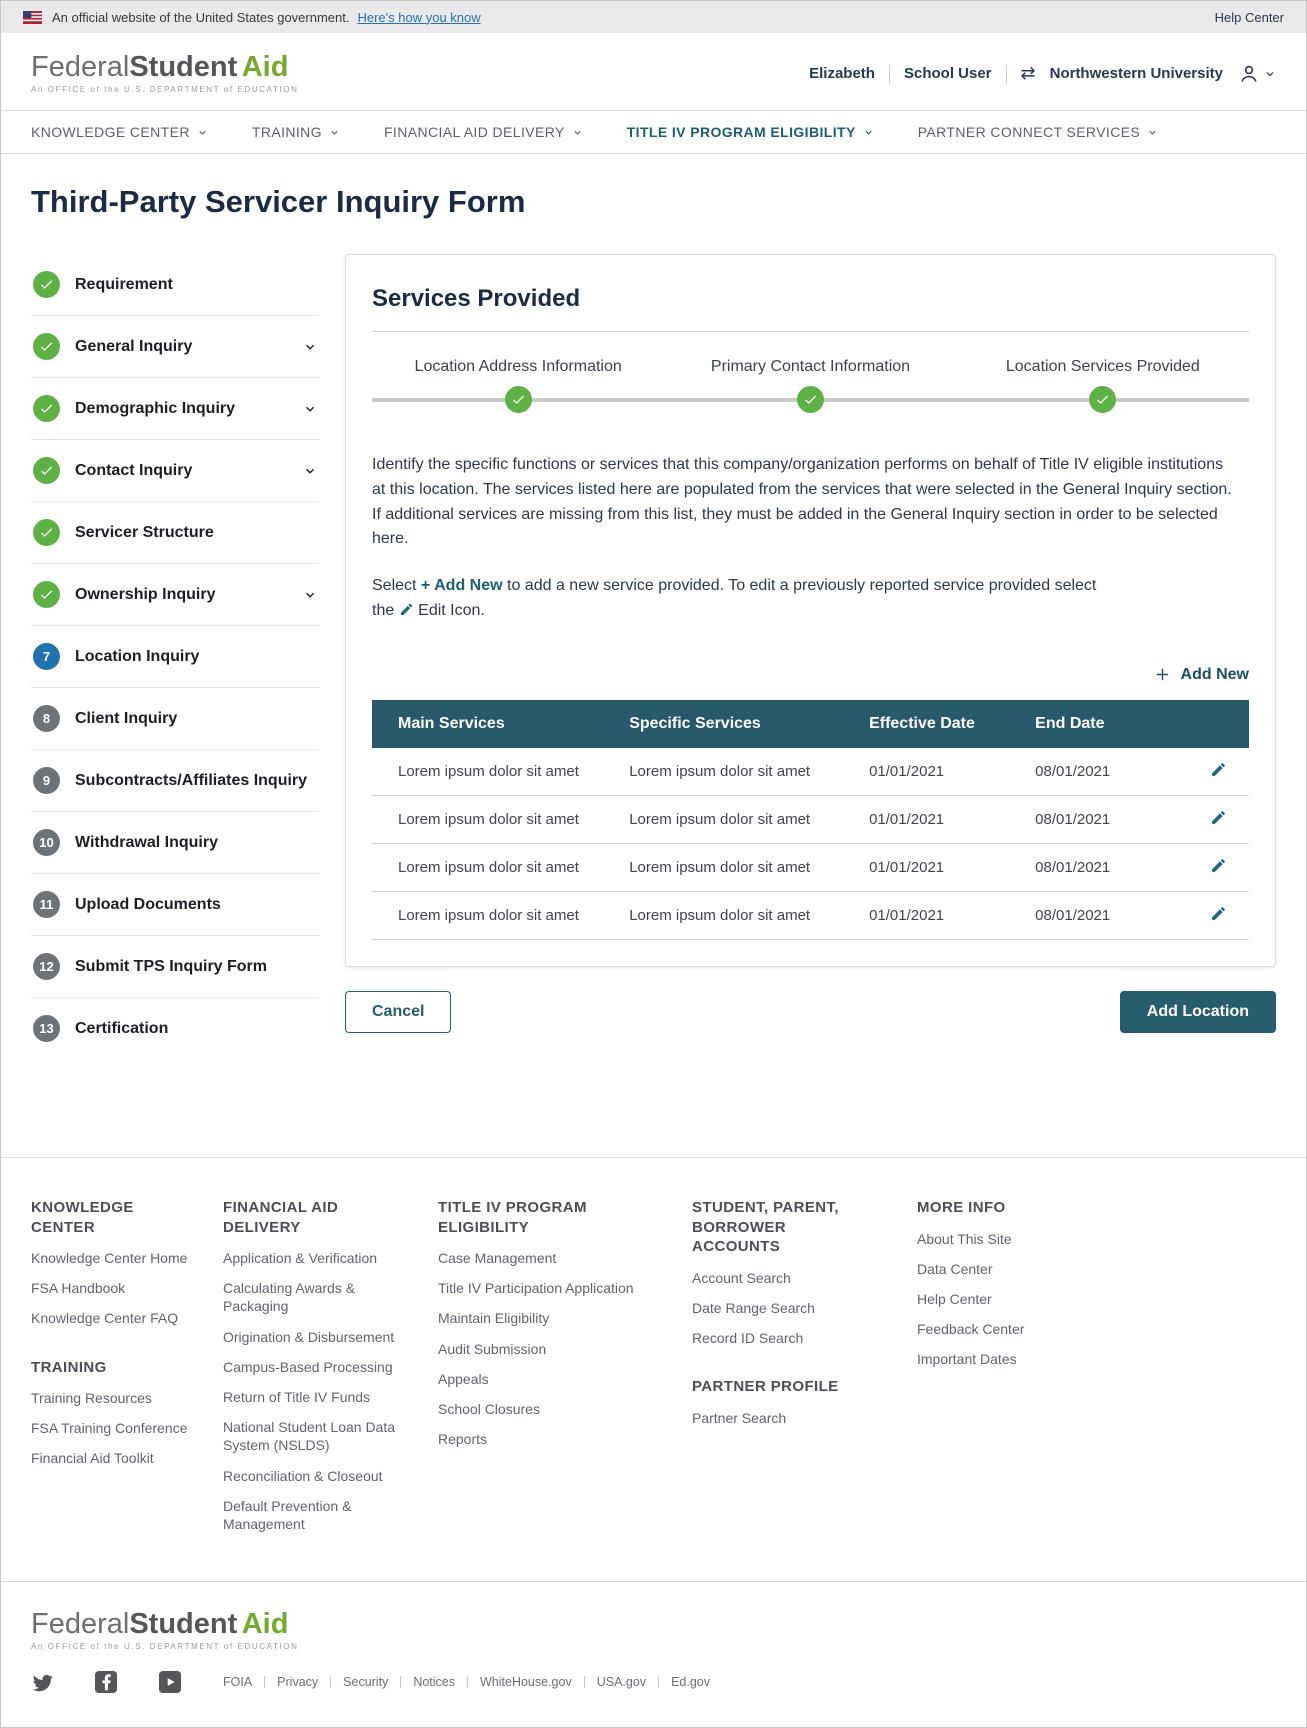 The image size is (1307, 1728). Describe the element at coordinates (971, 1329) in the screenshot. I see `footer-link: Feedback Center` at that location.